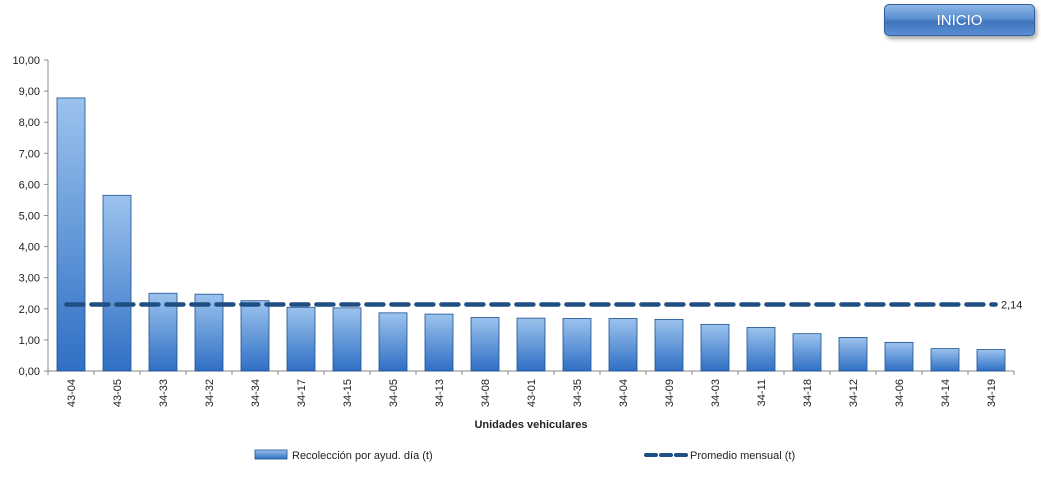 The width and height of the screenshot is (1041, 490). Describe the element at coordinates (29, 185) in the screenshot. I see `y-tick-label: 6,00` at that location.